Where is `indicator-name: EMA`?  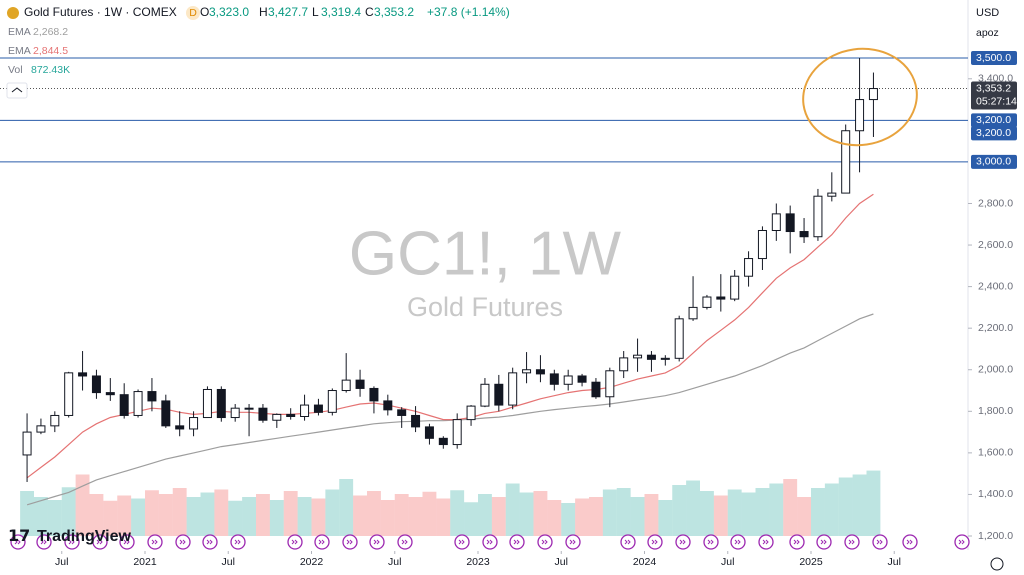 indicator-name: EMA is located at coordinates (19, 51).